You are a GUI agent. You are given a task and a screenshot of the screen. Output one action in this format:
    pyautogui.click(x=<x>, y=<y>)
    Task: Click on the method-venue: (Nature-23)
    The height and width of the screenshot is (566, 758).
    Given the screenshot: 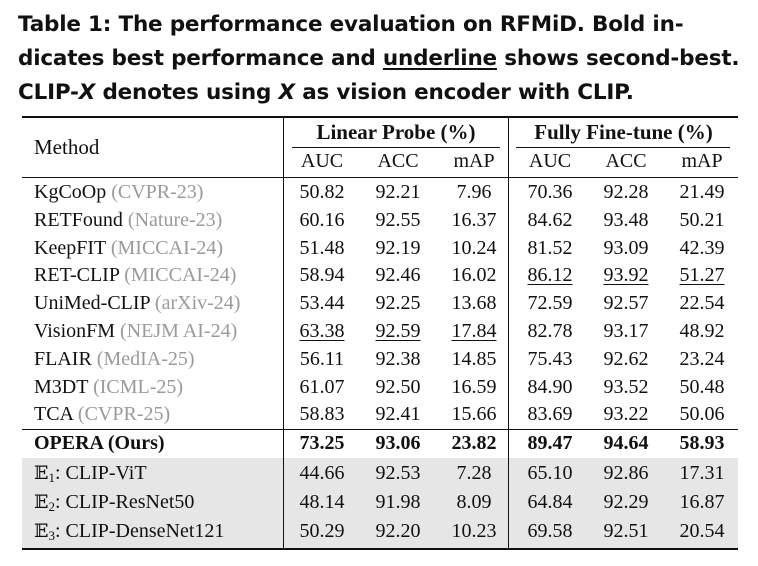 What is the action you would take?
    pyautogui.click(x=175, y=220)
    